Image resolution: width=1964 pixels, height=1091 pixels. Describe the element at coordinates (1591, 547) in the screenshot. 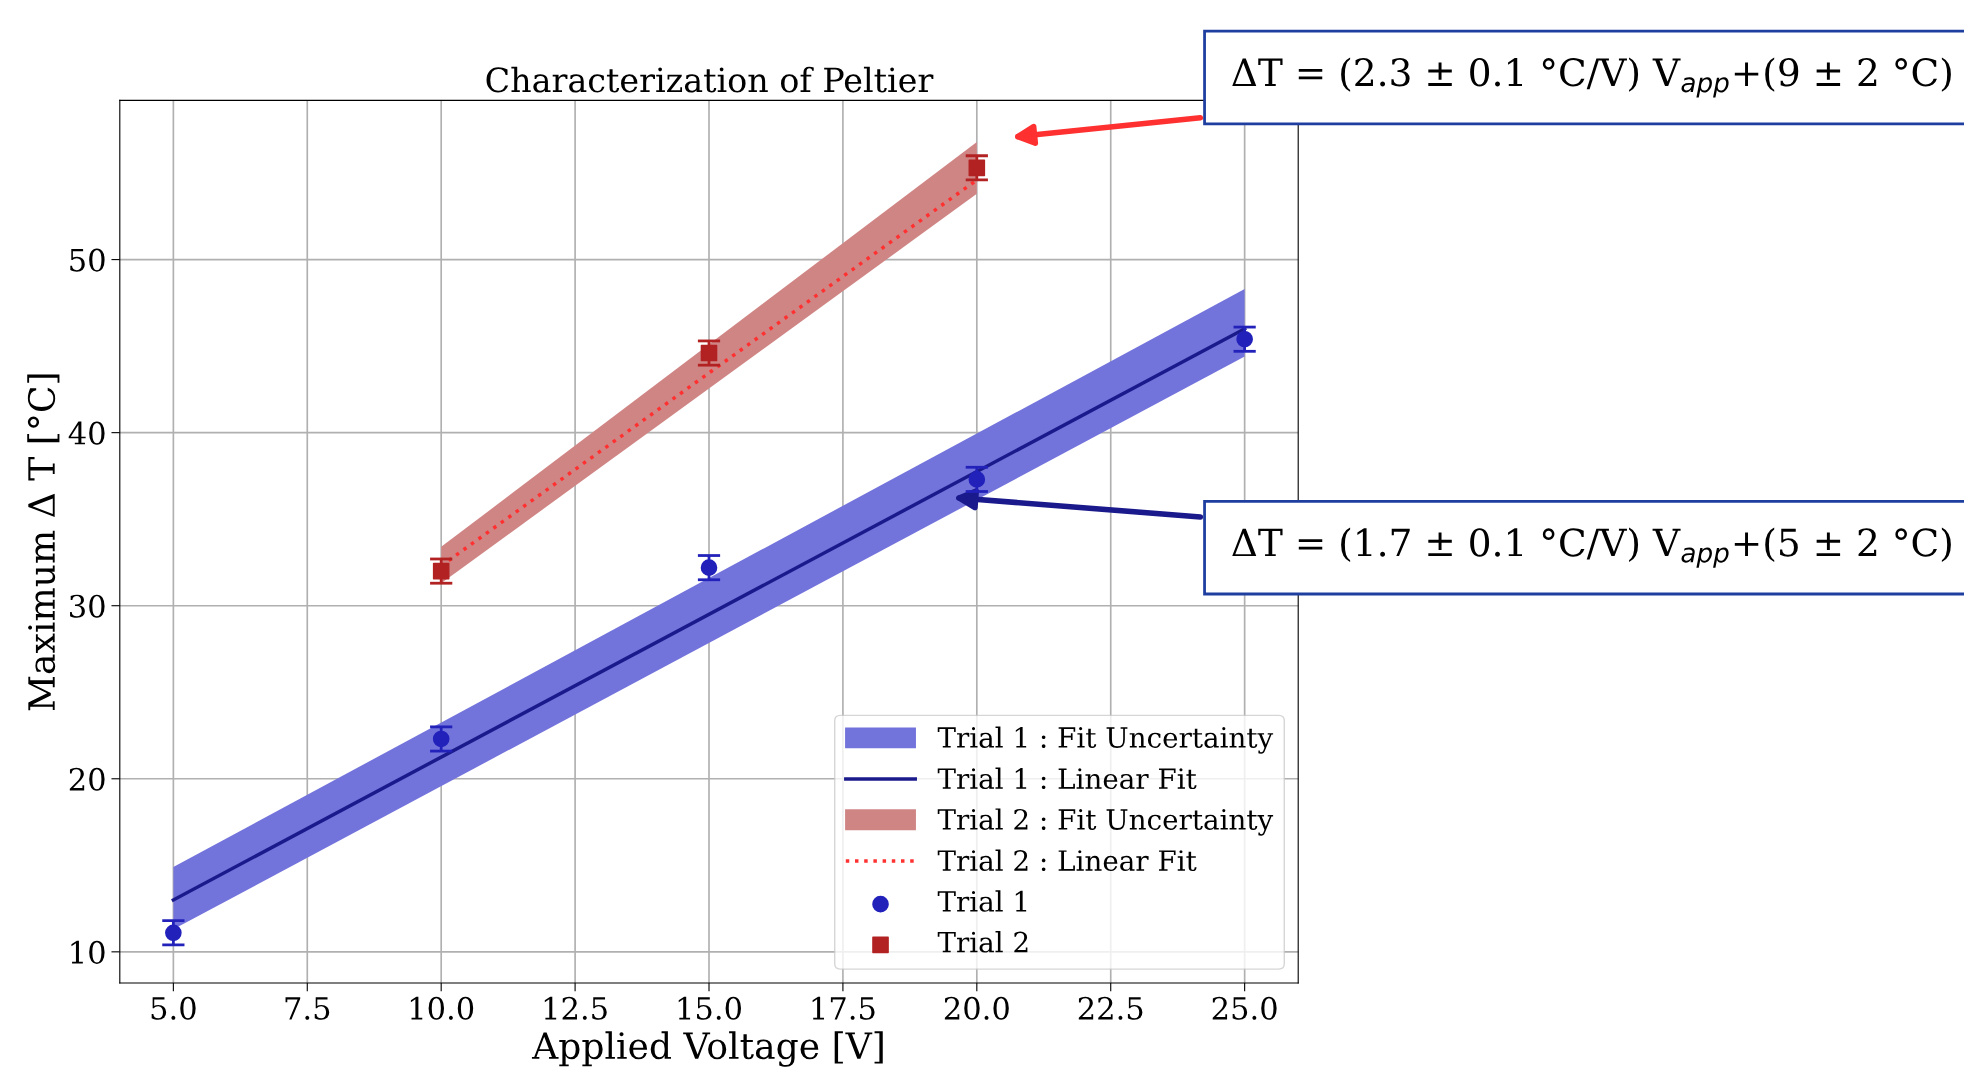

I see `annotation: ΔT = (1.7 ± 0.1 °C/V) V$_{app}$+(5 ± 2 °C)` at that location.